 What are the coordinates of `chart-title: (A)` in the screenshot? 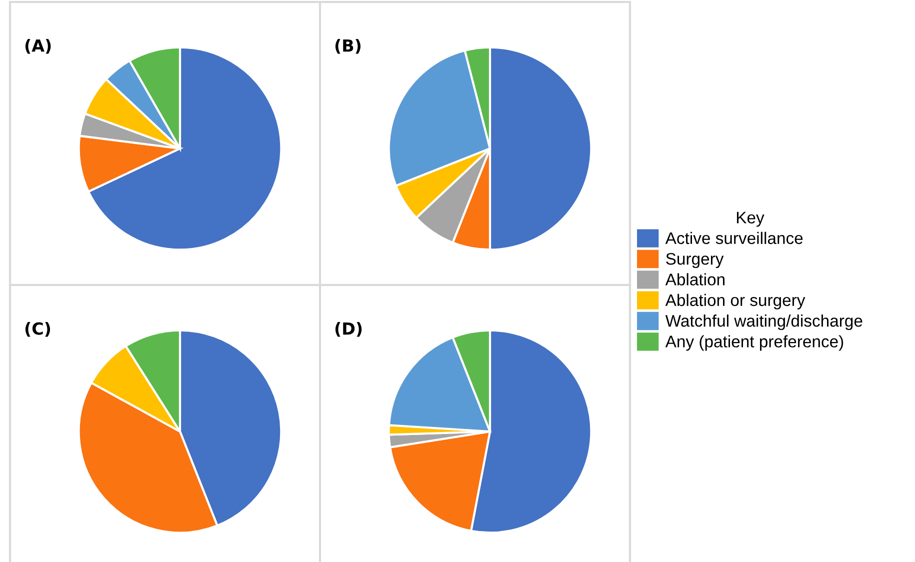 It's located at (38, 46).